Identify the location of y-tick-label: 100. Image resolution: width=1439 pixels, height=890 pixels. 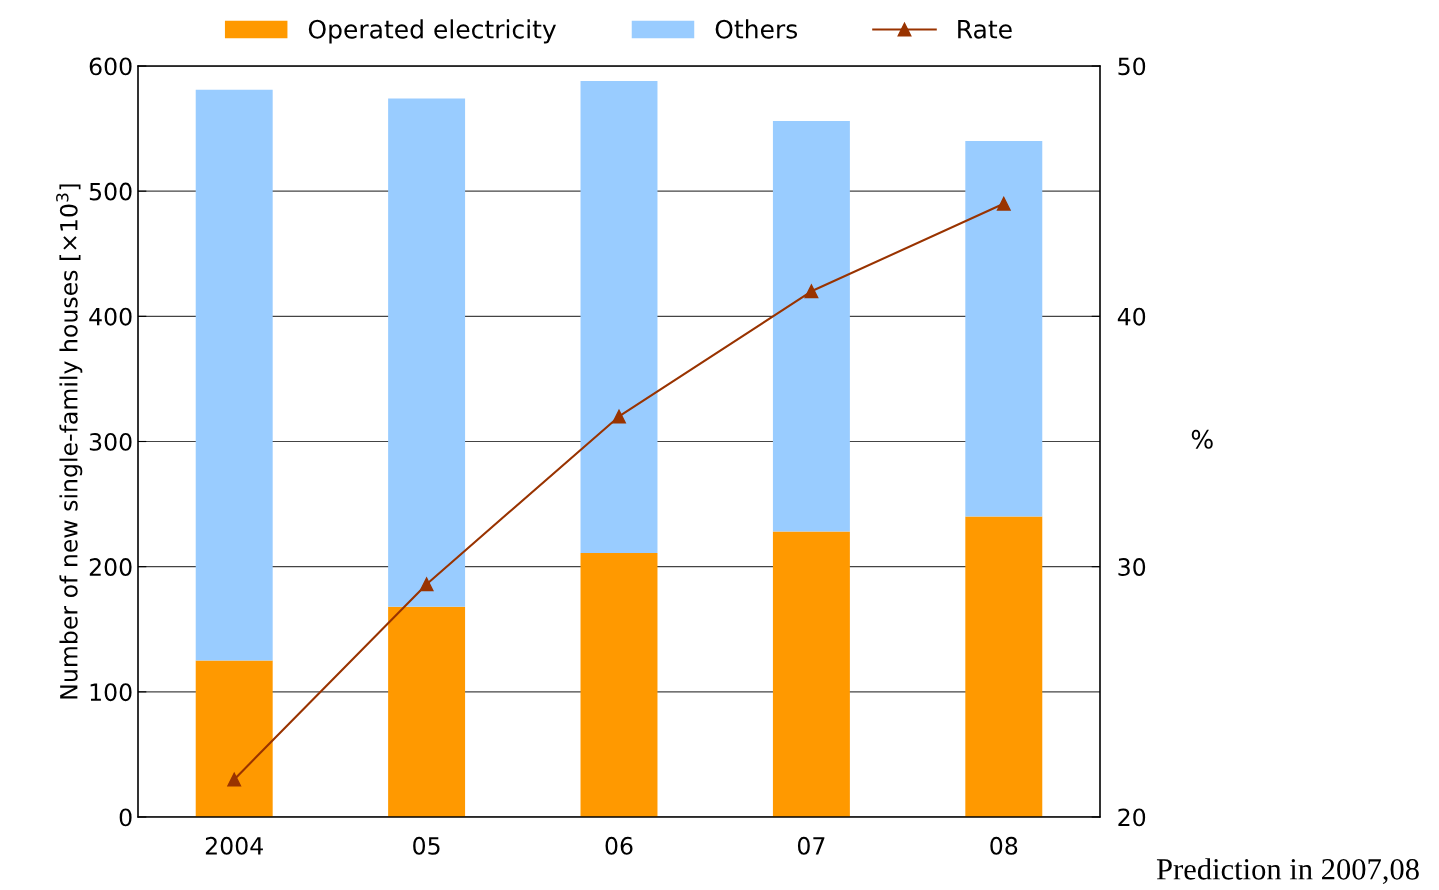
(111, 692).